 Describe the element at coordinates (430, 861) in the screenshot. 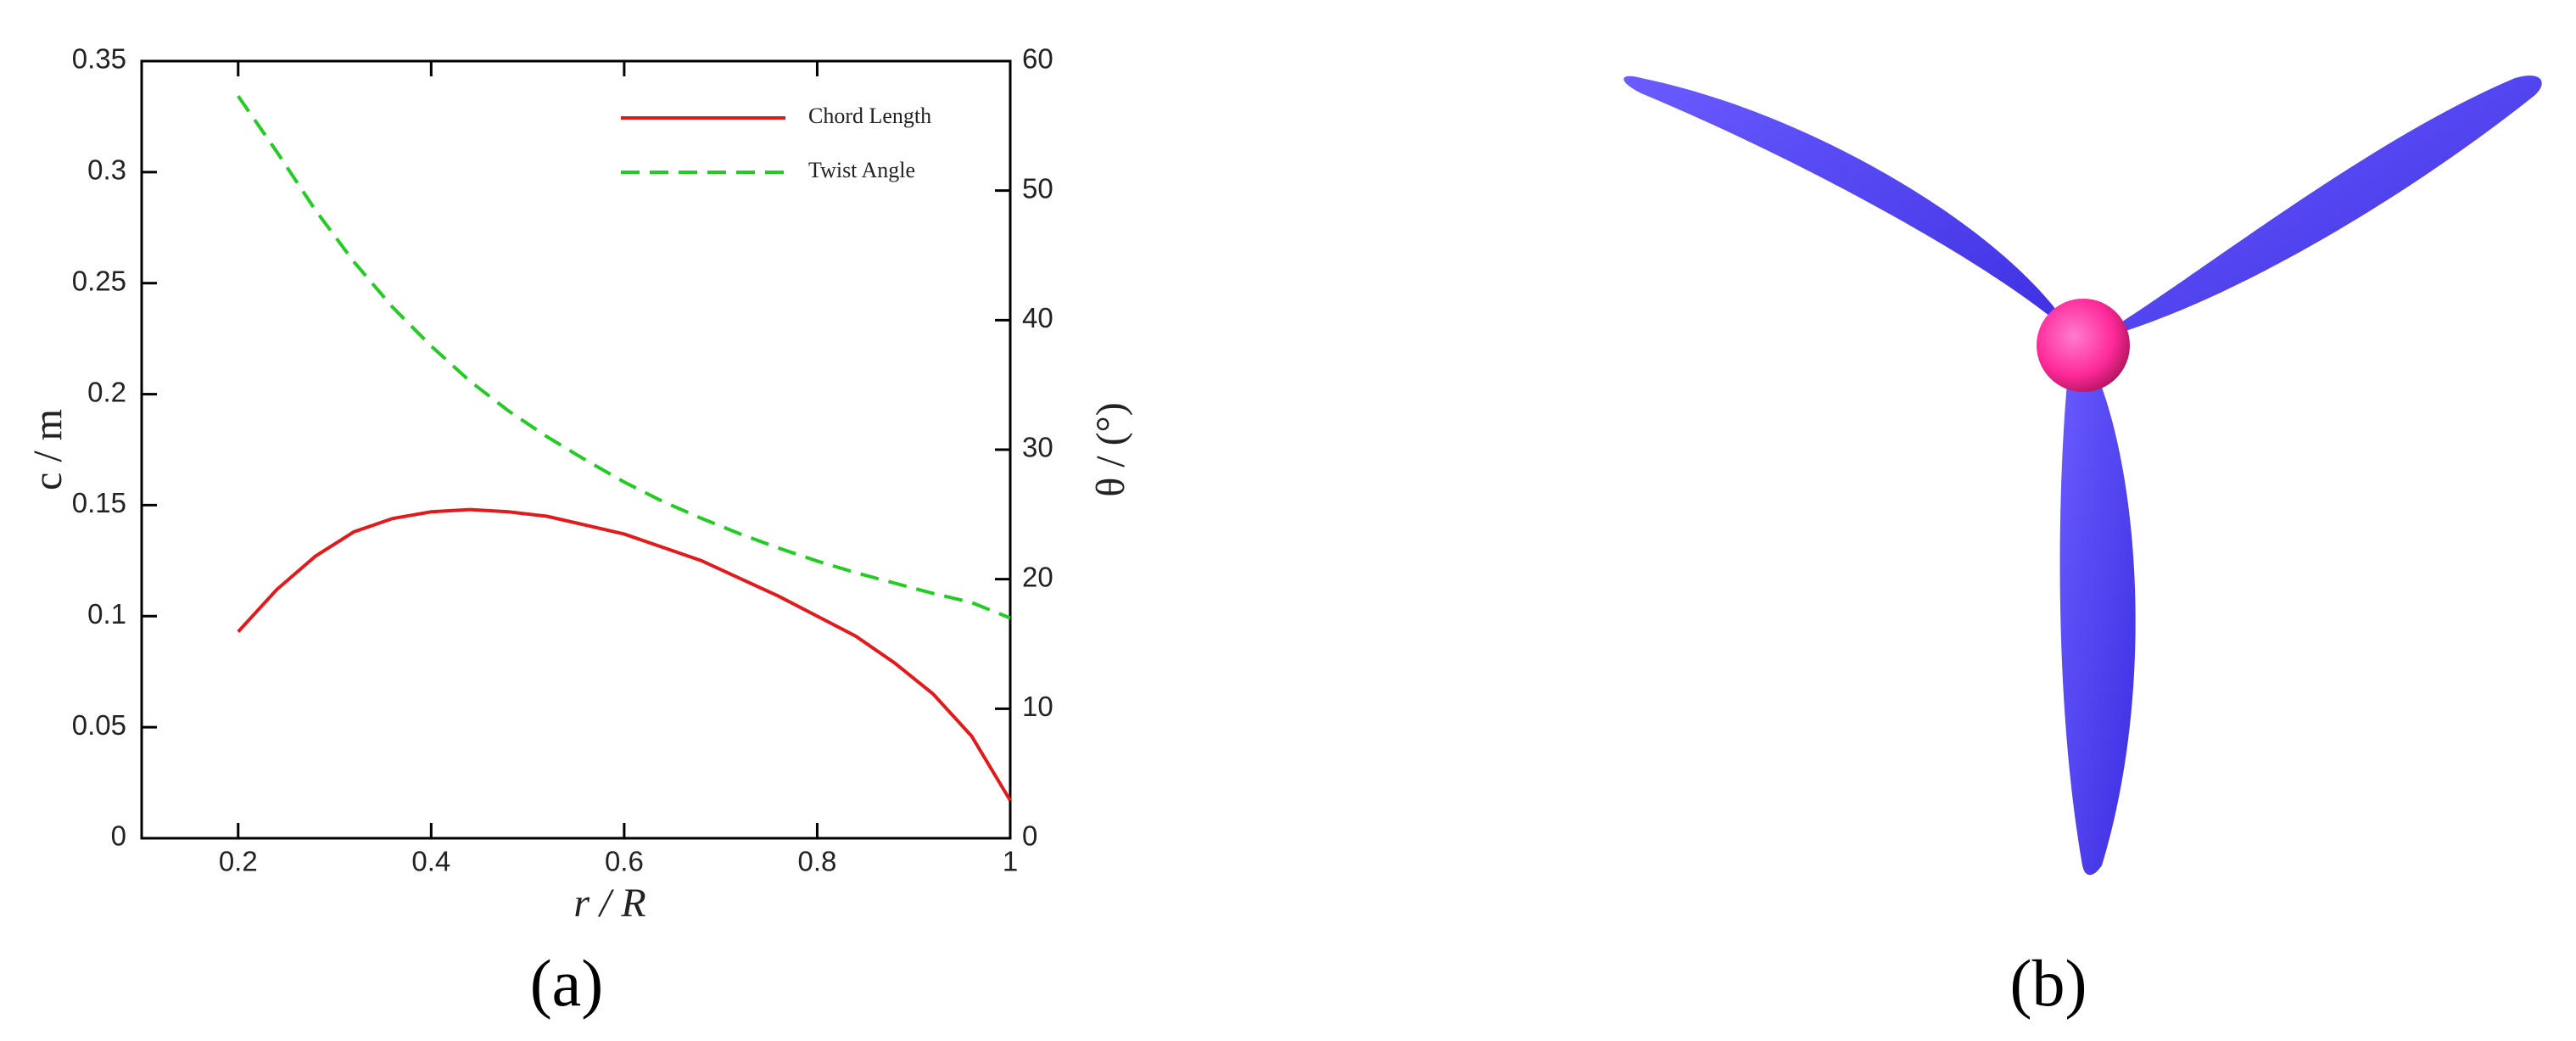

I see `x-tick-label: 0.4` at that location.